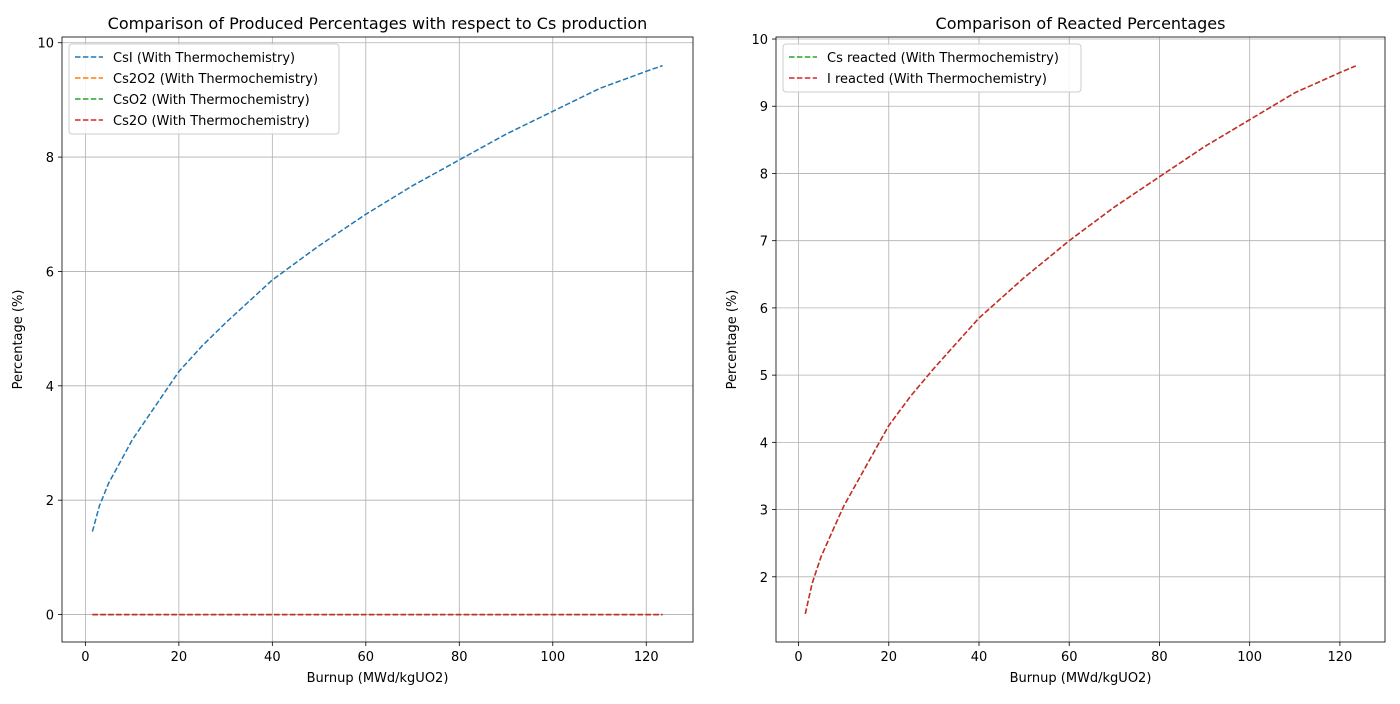 Image resolution: width=1400 pixels, height=704 pixels. I want to click on legend-entry-label: Cs2O2 (With Thermochemistry), so click(215, 79).